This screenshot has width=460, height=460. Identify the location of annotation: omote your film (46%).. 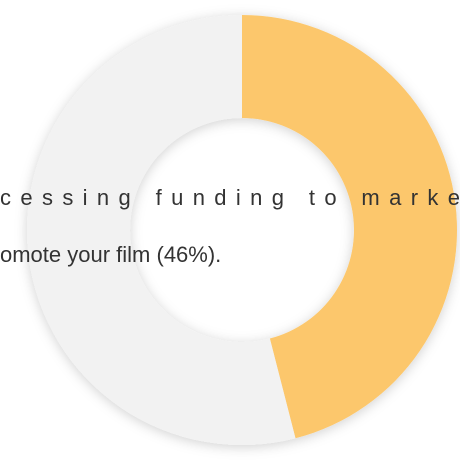
(110, 254).